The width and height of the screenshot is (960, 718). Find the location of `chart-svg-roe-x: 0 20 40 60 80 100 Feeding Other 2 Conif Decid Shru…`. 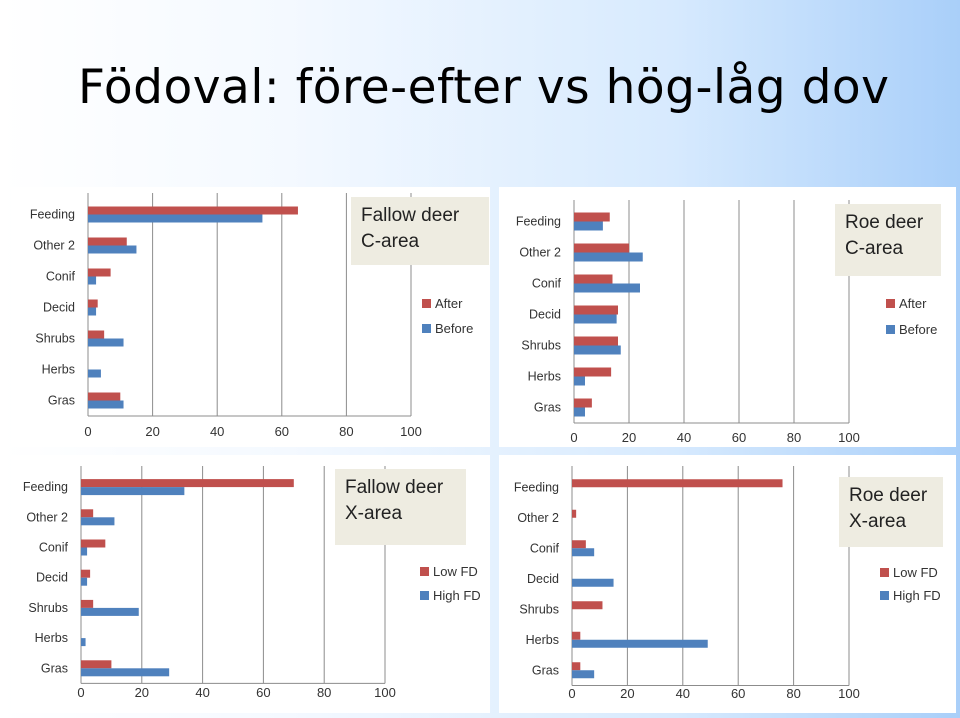

chart-svg-roe-x: 0 20 40 60 80 100 Feeding Other 2 Conif Decid Shru… is located at coordinates (728, 583).